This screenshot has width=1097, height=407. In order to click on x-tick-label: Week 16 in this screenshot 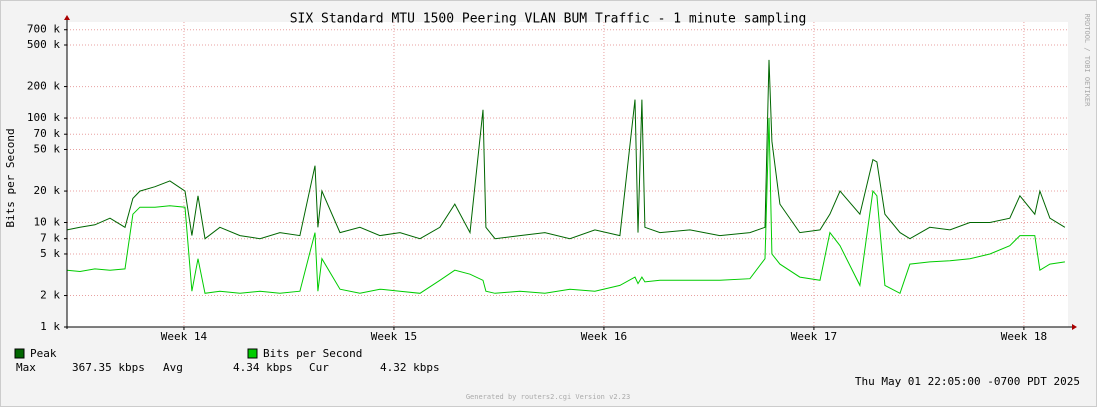, I will do `click(604, 336)`.